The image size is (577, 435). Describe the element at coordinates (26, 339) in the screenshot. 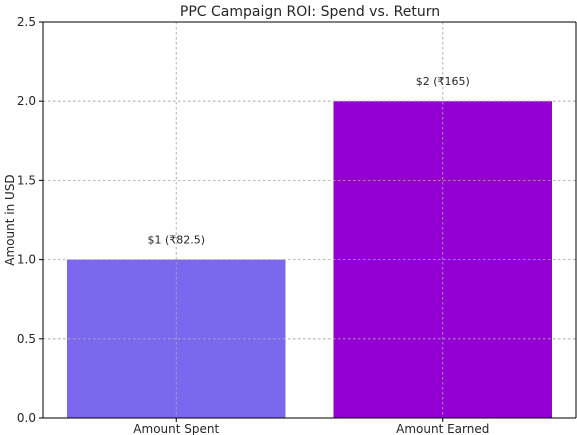

I see `y-tick-label: 0.5` at that location.